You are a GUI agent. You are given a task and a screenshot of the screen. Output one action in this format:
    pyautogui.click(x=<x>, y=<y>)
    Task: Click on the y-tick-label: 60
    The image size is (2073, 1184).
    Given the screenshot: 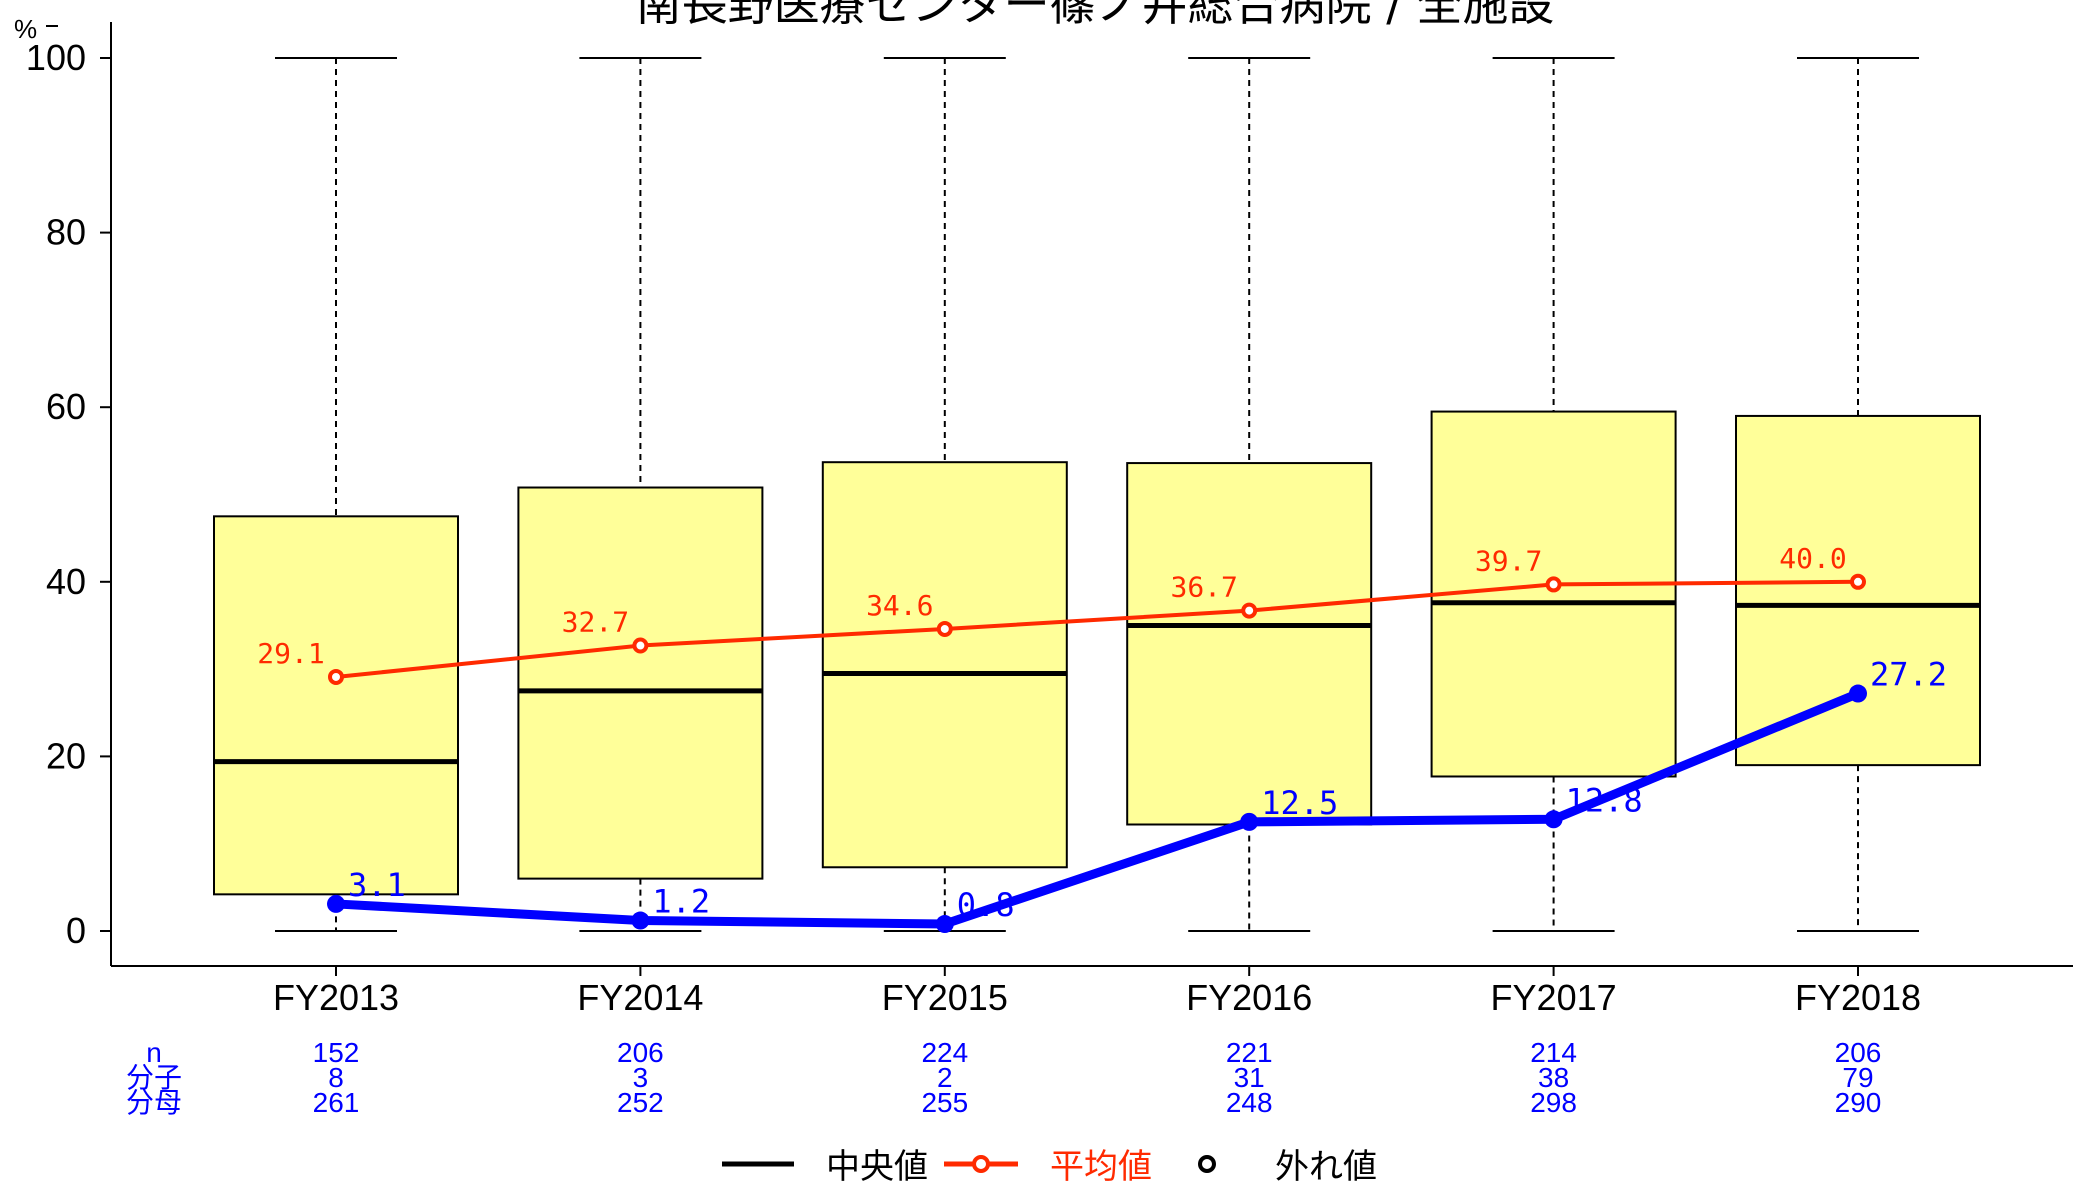 What is the action you would take?
    pyautogui.click(x=66, y=406)
    